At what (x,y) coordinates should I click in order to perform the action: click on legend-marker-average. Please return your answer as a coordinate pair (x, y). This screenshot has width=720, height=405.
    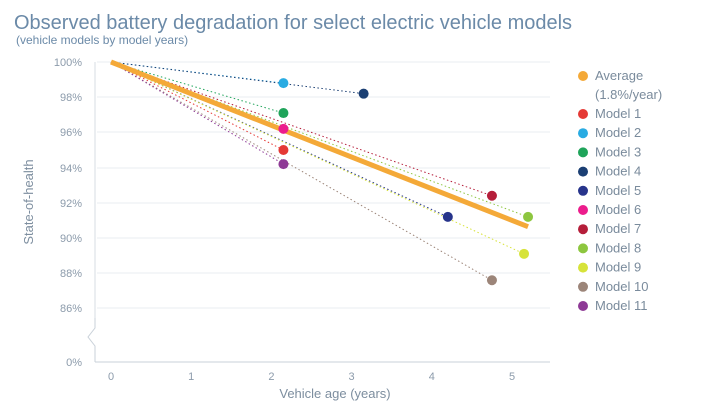
    Looking at the image, I should click on (583, 76).